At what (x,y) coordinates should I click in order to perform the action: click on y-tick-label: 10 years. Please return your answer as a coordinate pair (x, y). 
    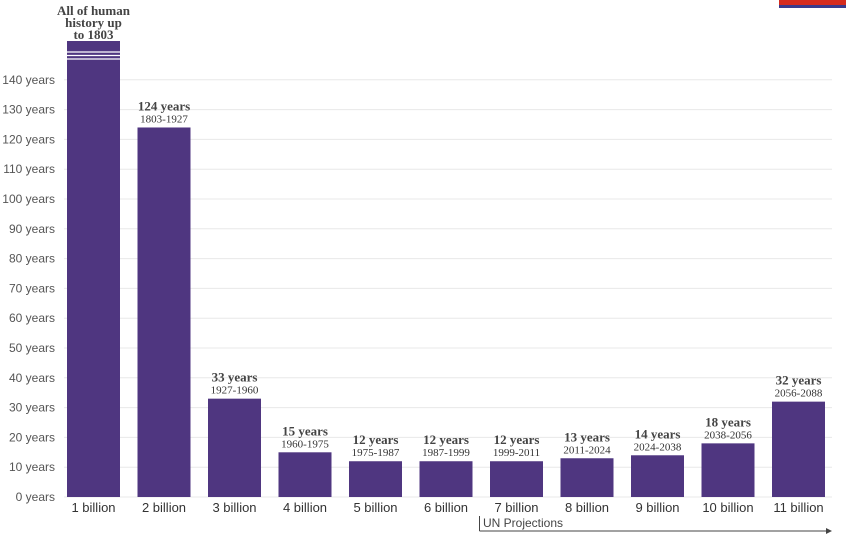
    Looking at the image, I should click on (32, 467).